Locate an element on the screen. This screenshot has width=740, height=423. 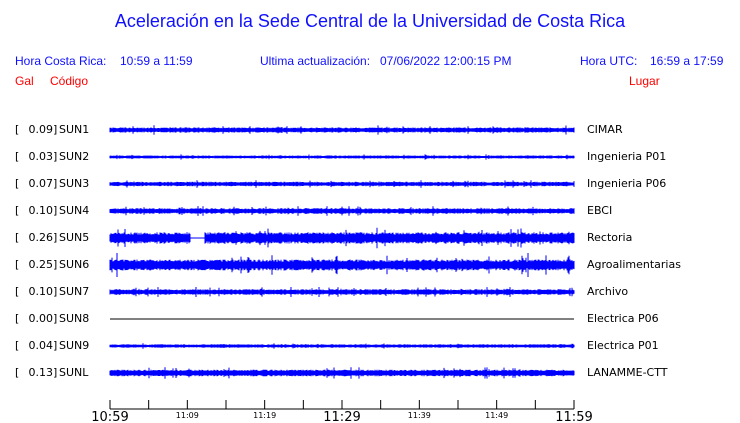
station-place: EBCI is located at coordinates (600, 210).